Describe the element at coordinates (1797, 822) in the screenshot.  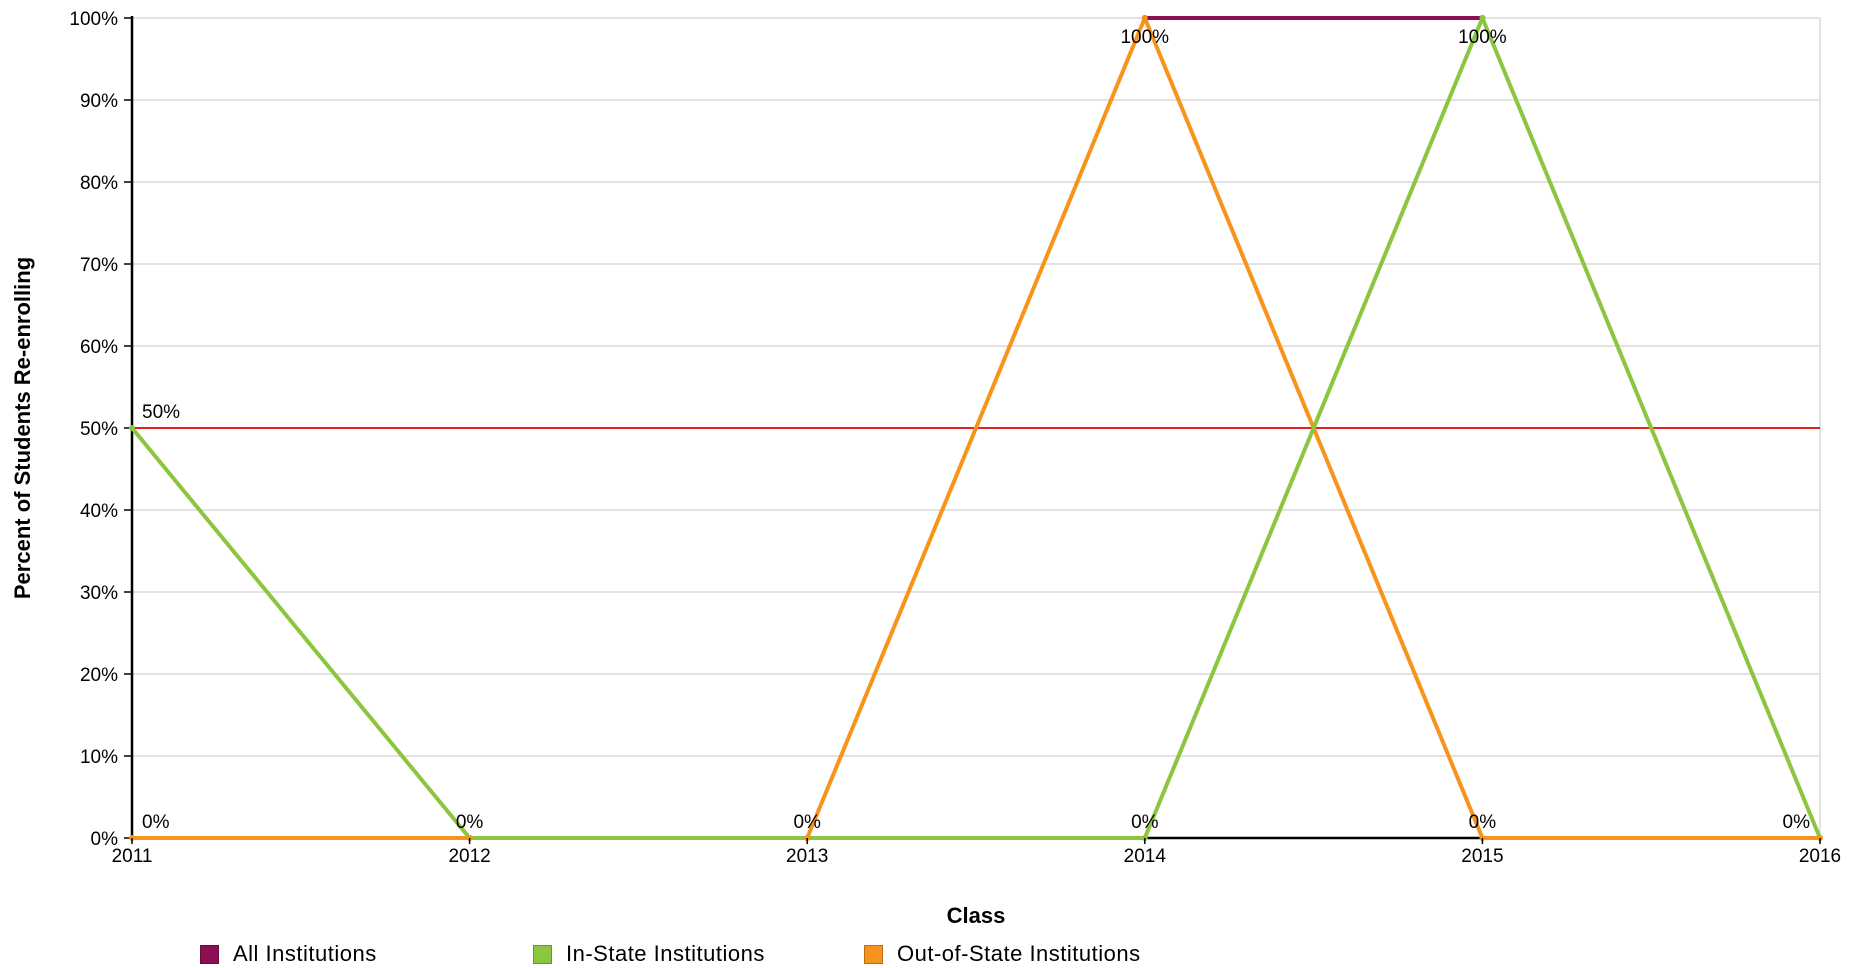
I see `data-label-2016-0: 0%` at that location.